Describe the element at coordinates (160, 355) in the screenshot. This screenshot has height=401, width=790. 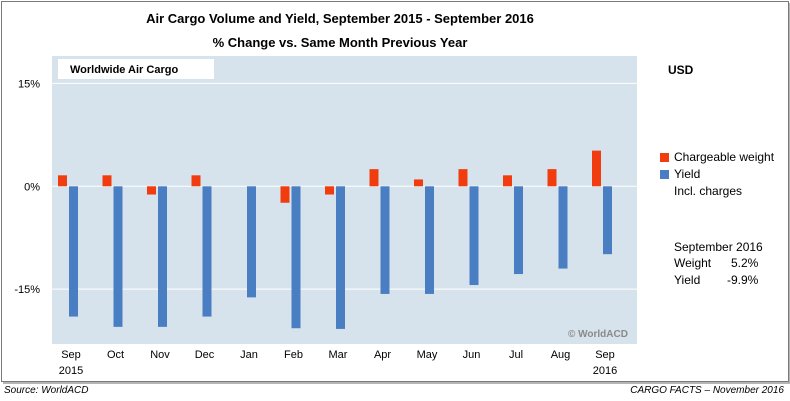
I see `x-tick-label: Nov` at that location.